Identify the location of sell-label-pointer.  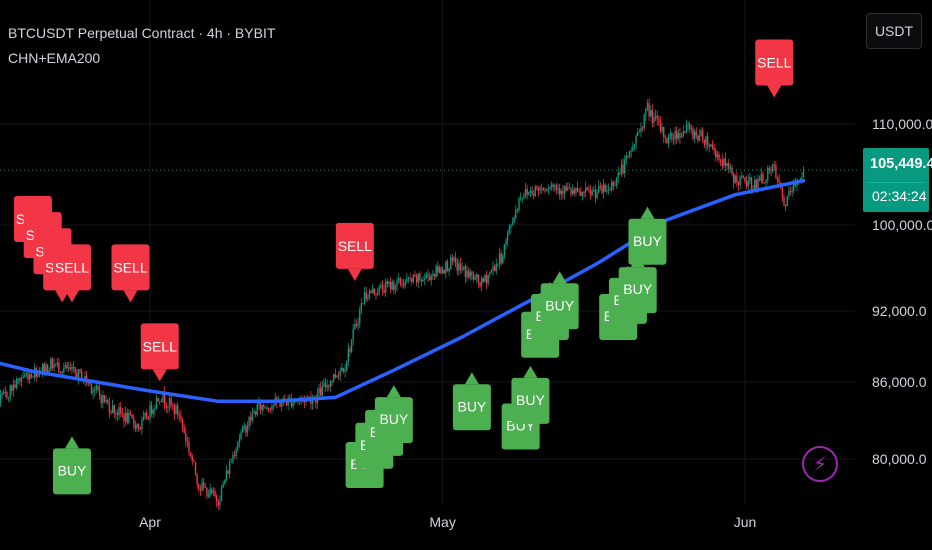
(774, 91).